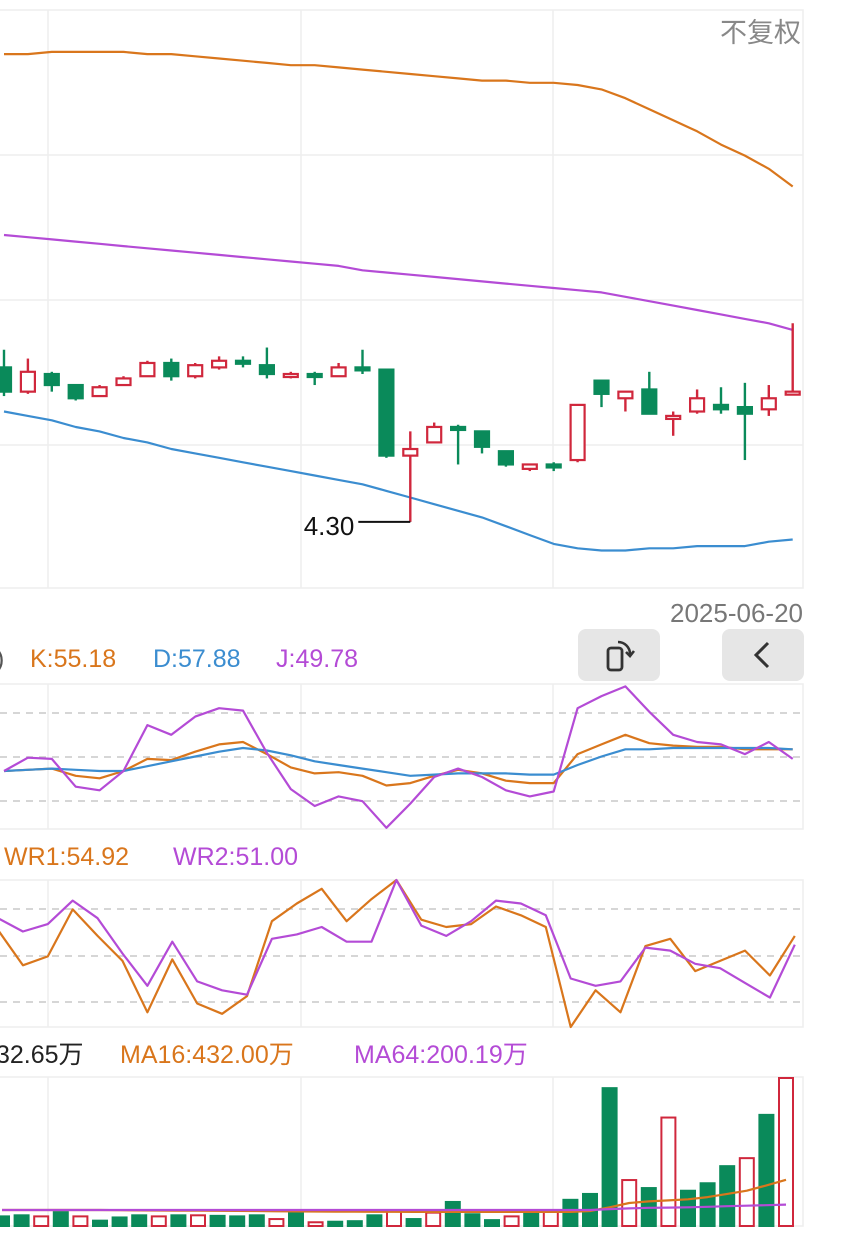  Describe the element at coordinates (197, 659) in the screenshot. I see `kdj-d-label: D:57.88` at that location.